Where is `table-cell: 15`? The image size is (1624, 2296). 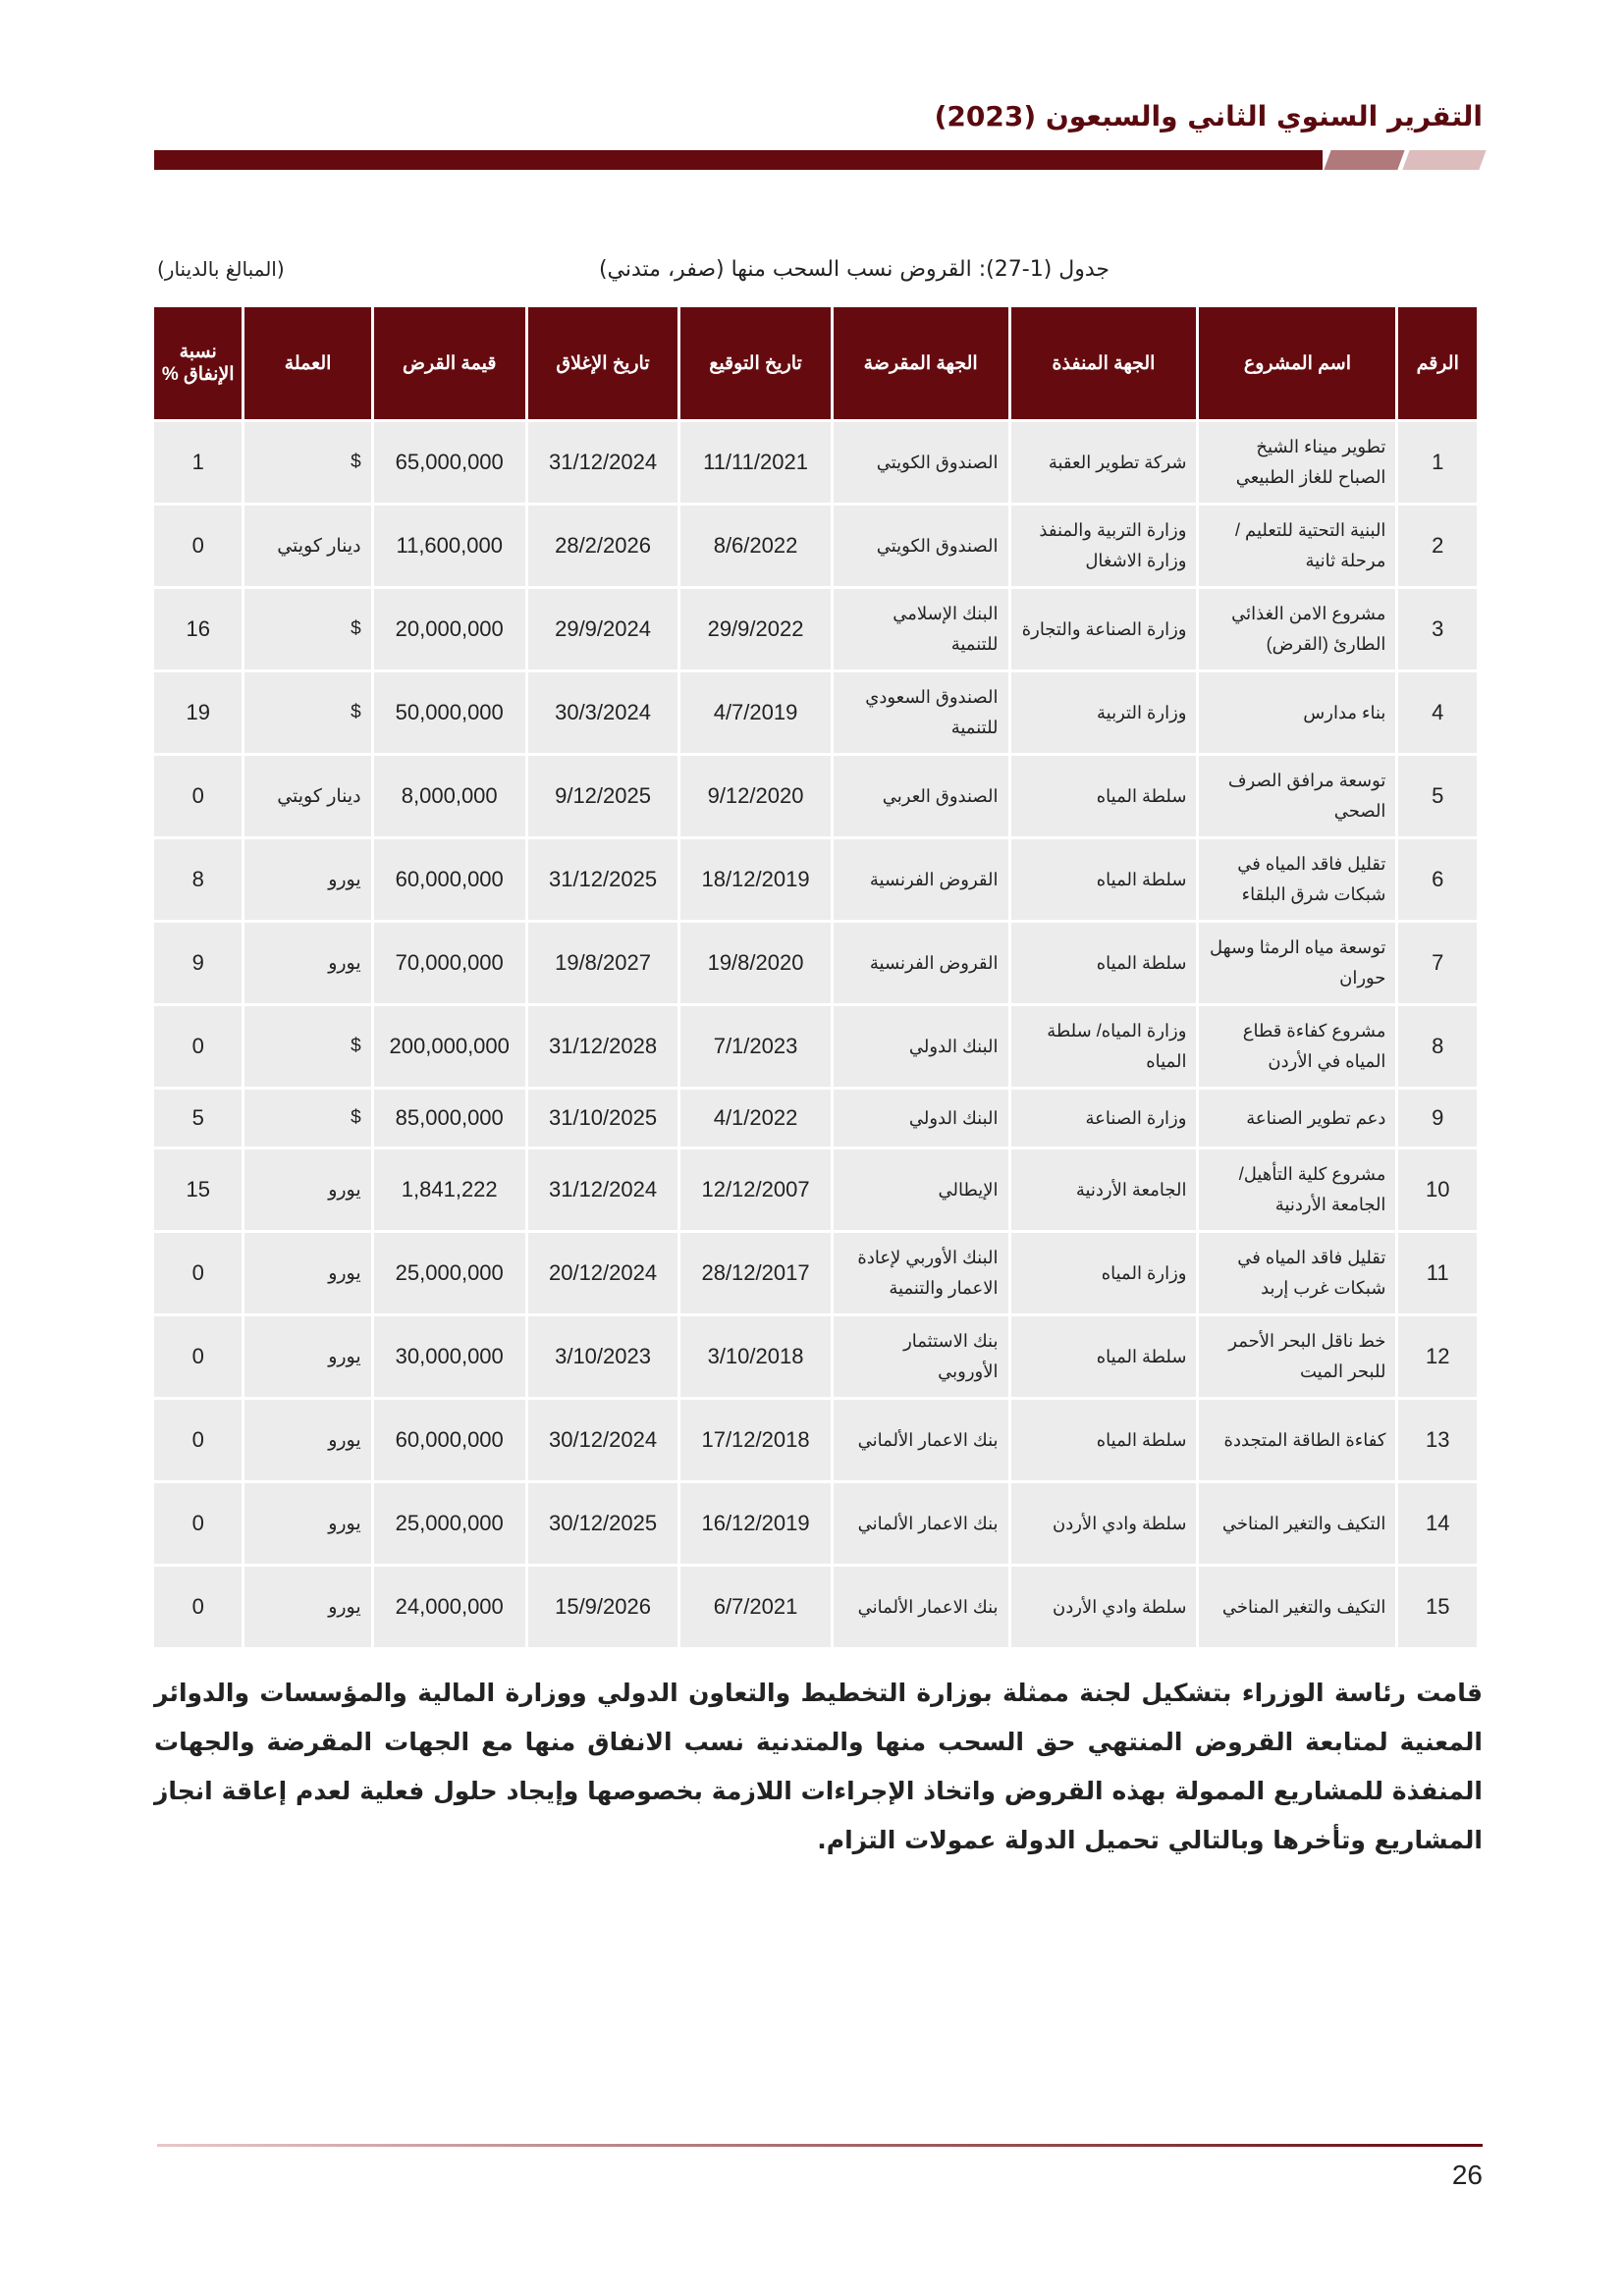
table-cell: 15 is located at coordinates (1437, 1607).